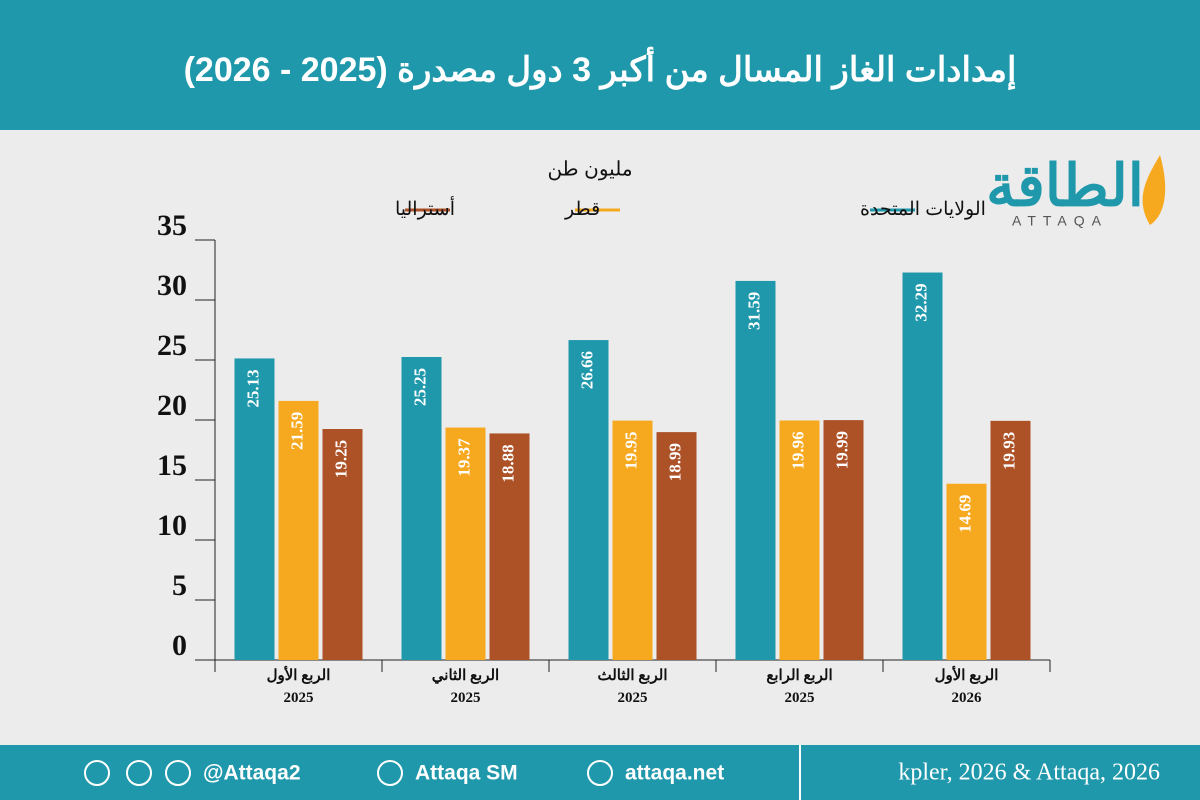 This screenshot has height=800, width=1200. I want to click on value-label: 25.13, so click(252, 388).